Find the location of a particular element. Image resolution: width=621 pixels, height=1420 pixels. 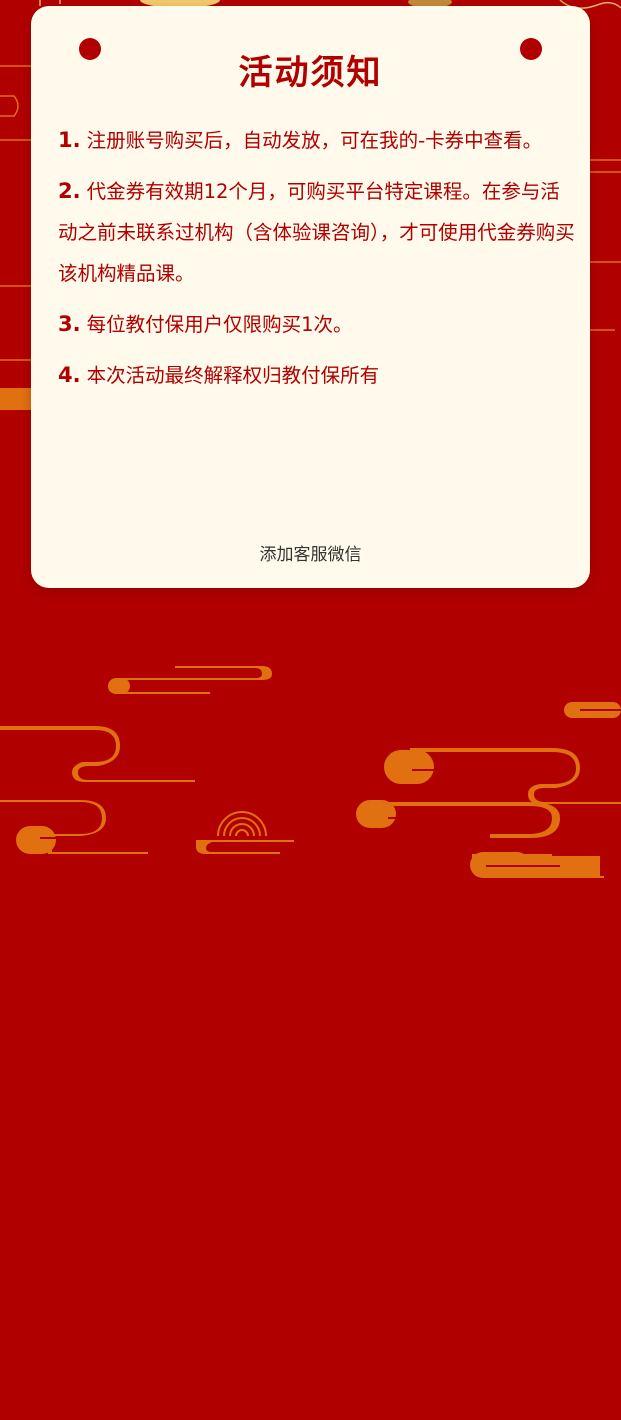

cloud-decoration is located at coordinates (310, 772).